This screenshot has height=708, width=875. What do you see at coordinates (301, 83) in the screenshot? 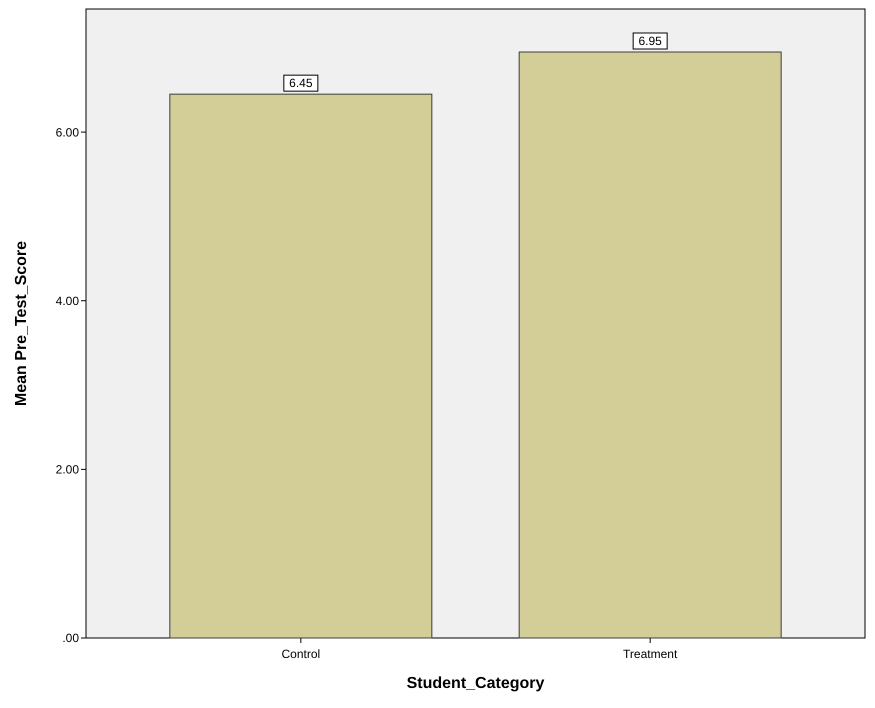
I see `data-label: 6.45` at bounding box center [301, 83].